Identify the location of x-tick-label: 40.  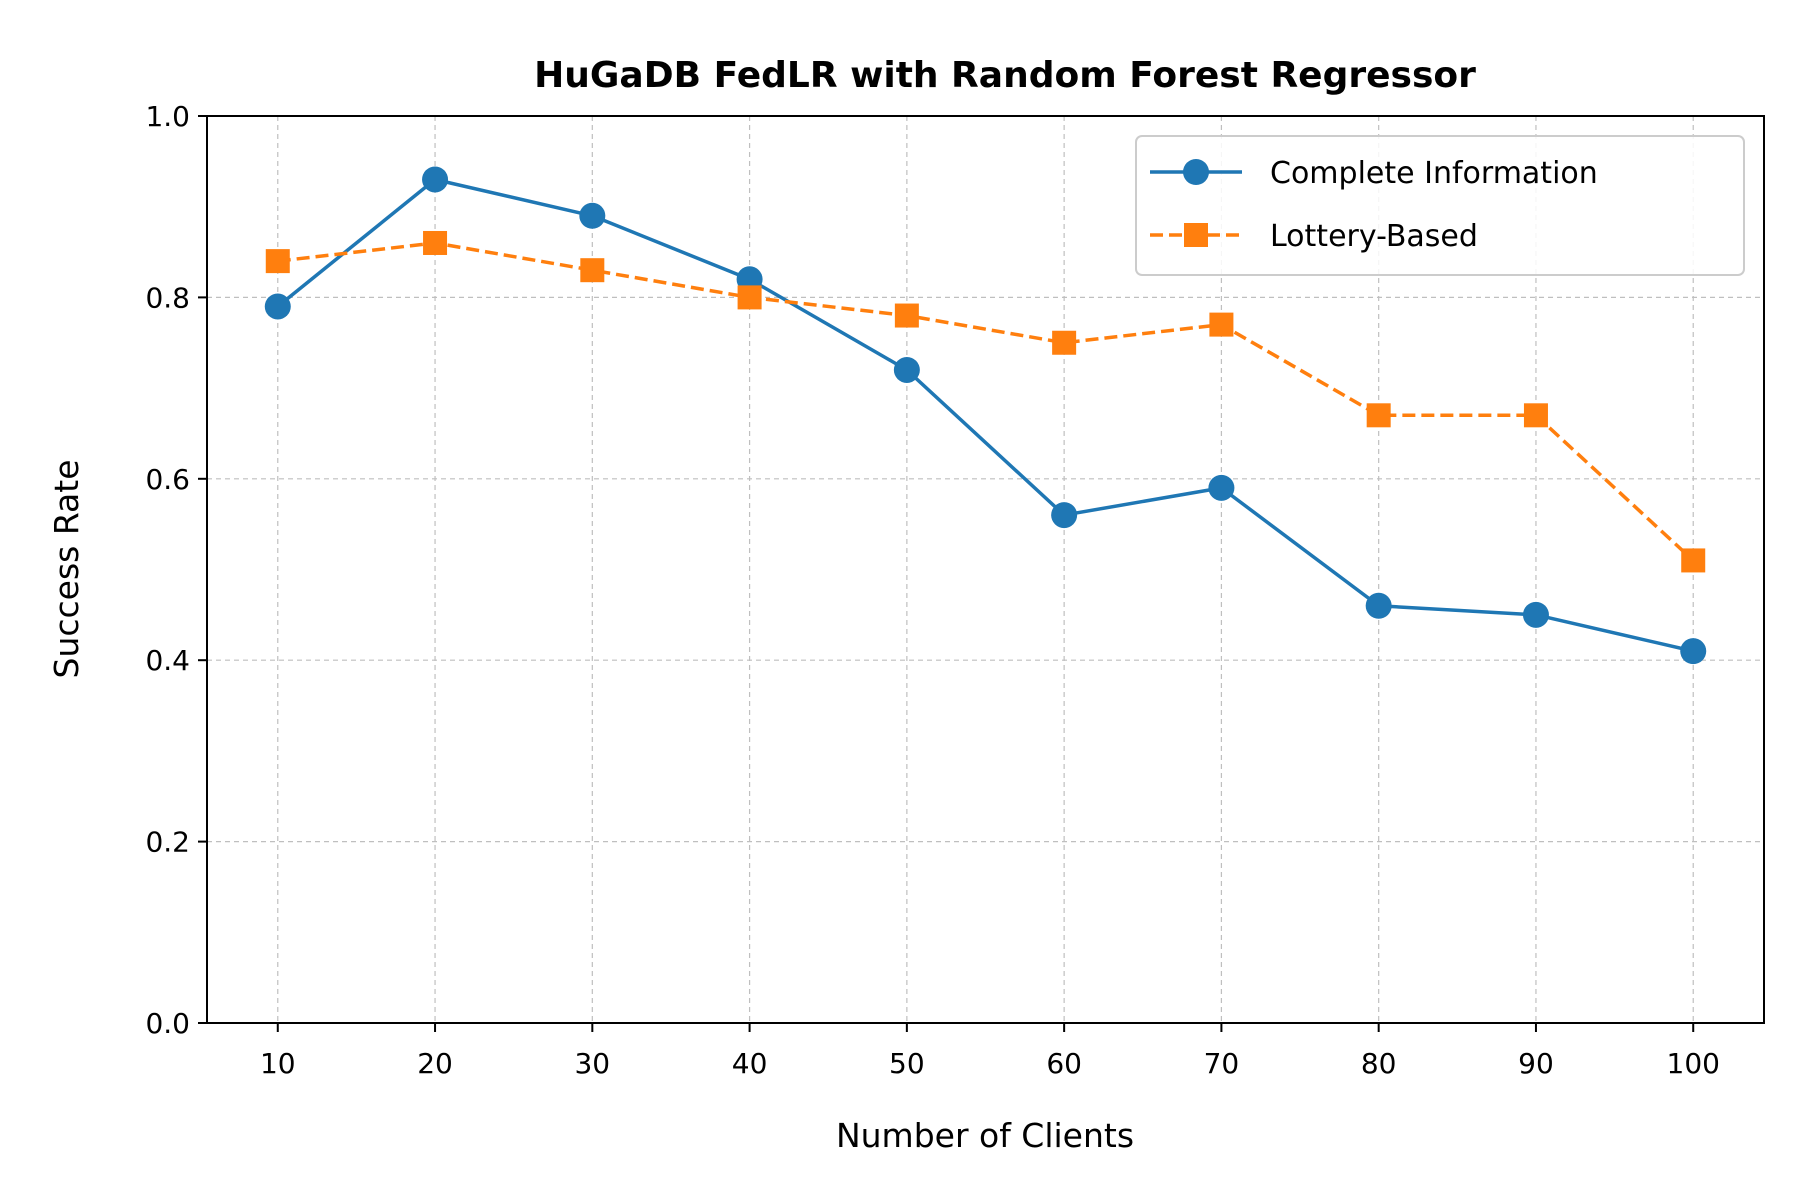
(750, 1063).